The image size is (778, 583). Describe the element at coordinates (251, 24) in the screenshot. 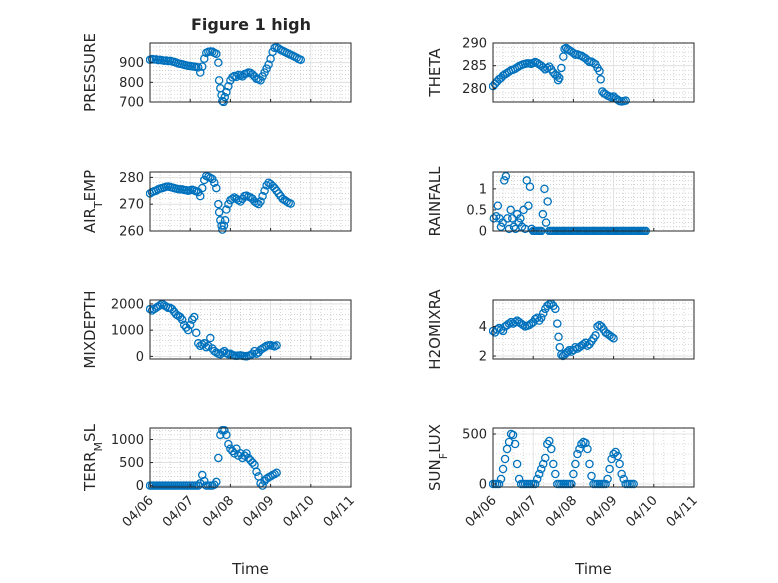

I see `figure-title: Figure 1 high` at that location.